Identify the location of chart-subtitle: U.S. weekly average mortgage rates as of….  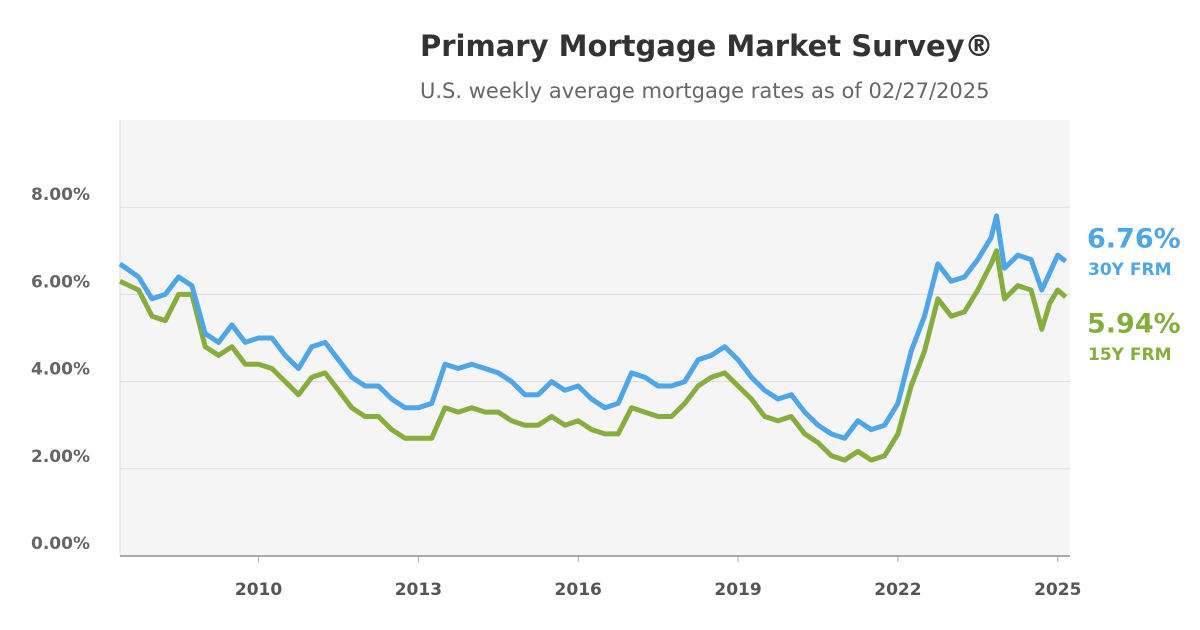
(705, 91).